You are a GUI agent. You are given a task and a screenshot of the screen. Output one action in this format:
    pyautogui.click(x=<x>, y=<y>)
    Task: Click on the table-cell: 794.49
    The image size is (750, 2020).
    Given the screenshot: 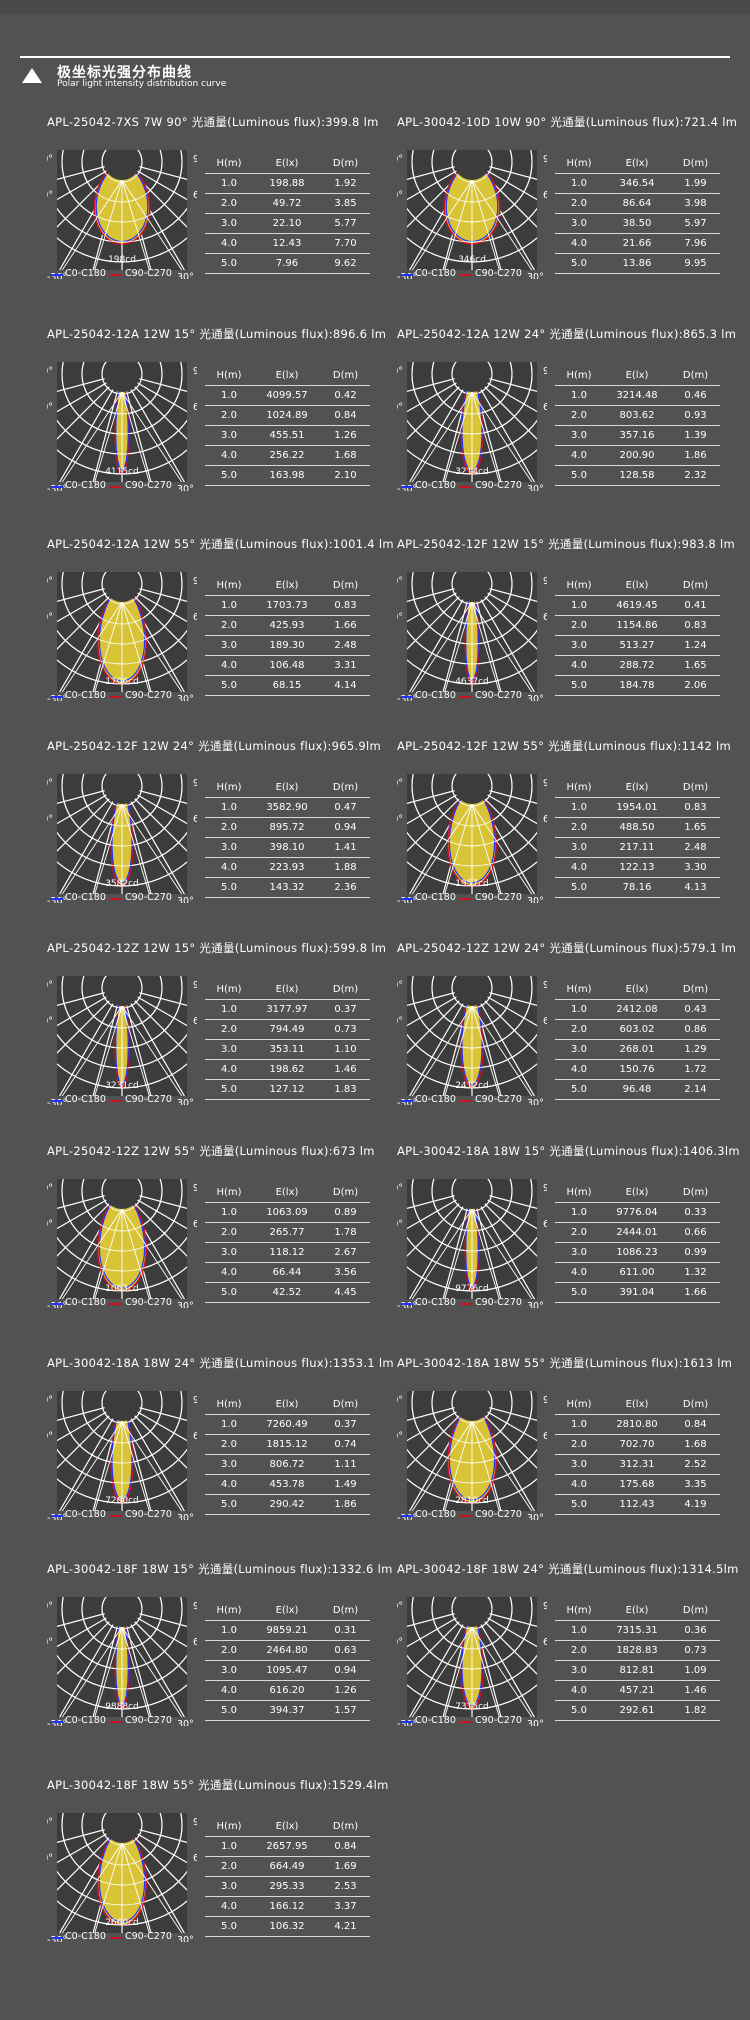 What is the action you would take?
    pyautogui.click(x=287, y=1029)
    